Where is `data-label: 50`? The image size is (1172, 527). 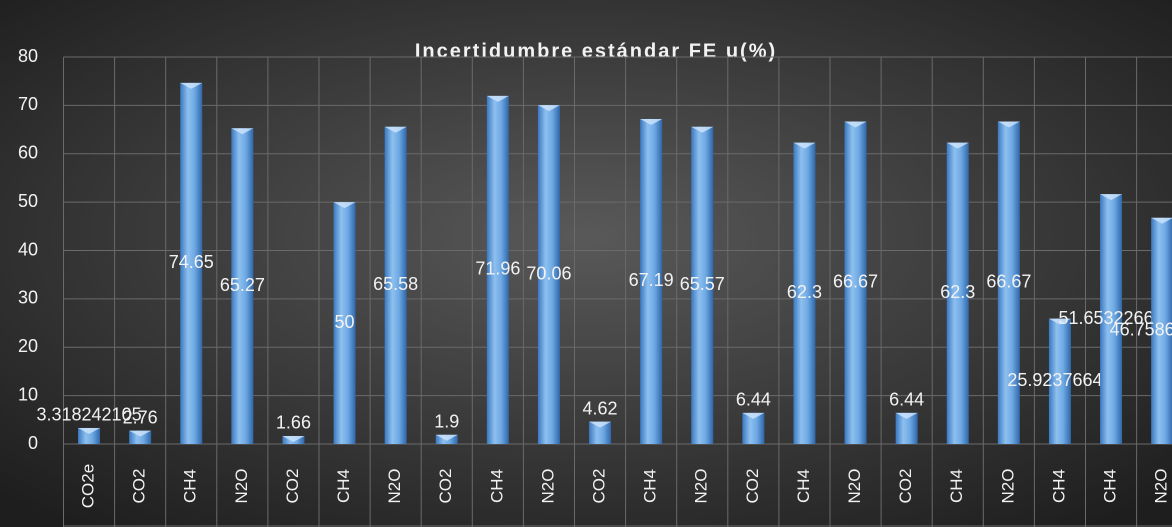 data-label: 50 is located at coordinates (345, 322).